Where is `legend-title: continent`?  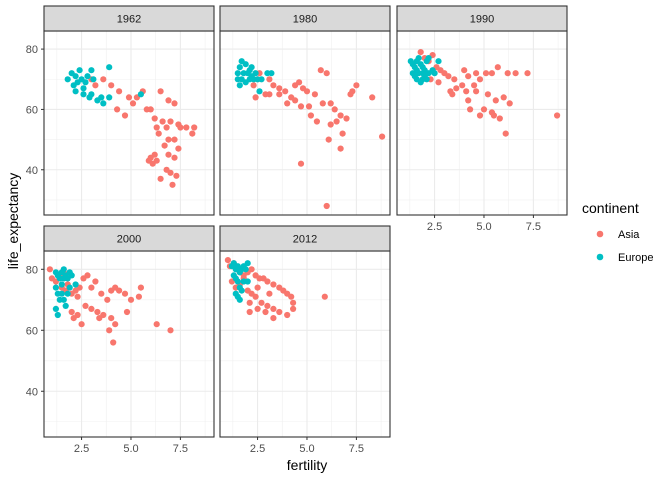
legend-title: continent is located at coordinates (610, 208).